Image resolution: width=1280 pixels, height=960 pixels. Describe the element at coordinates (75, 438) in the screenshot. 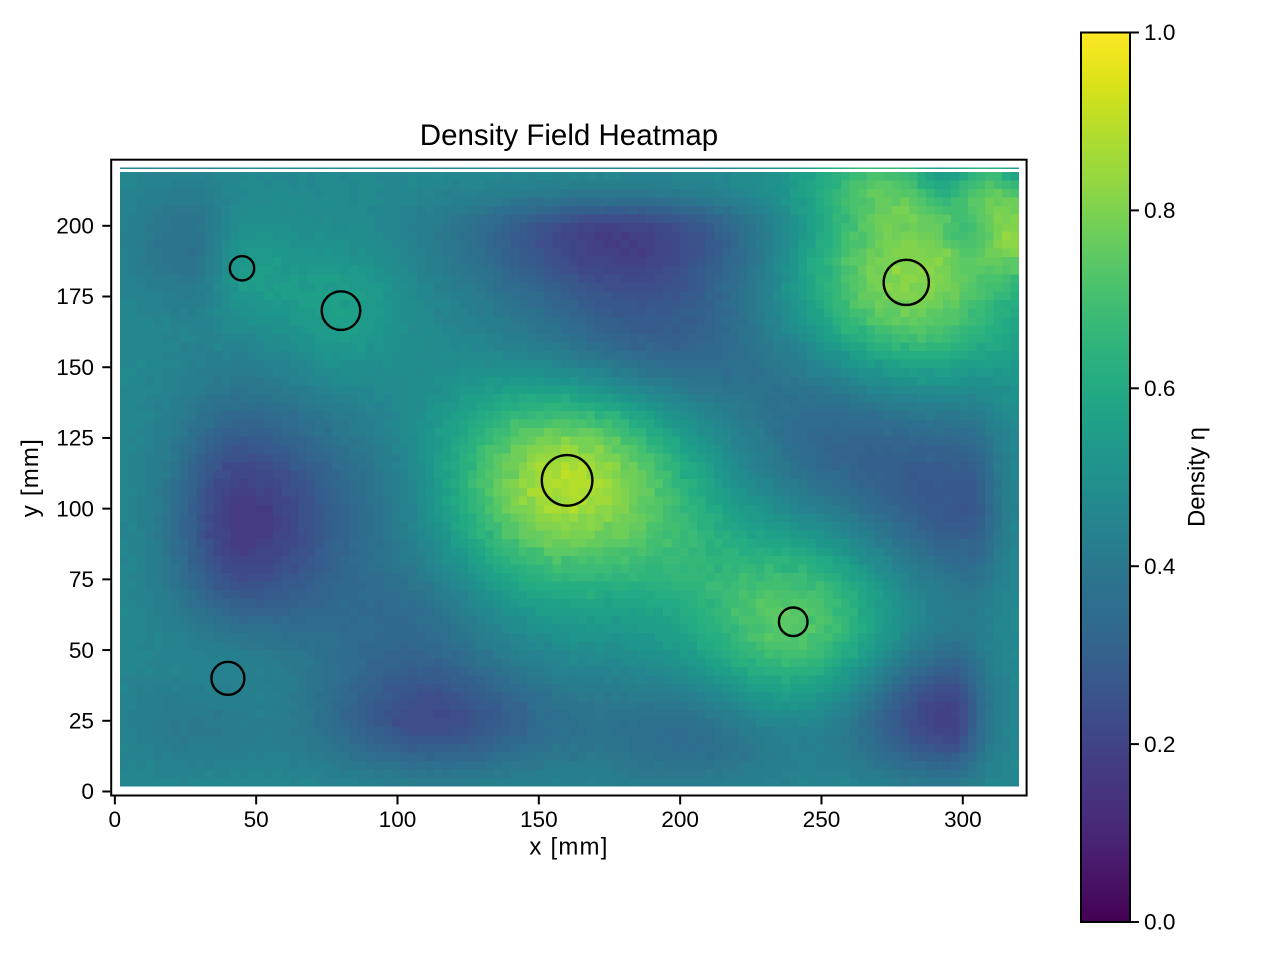

I see `svg-text: 125` at that location.